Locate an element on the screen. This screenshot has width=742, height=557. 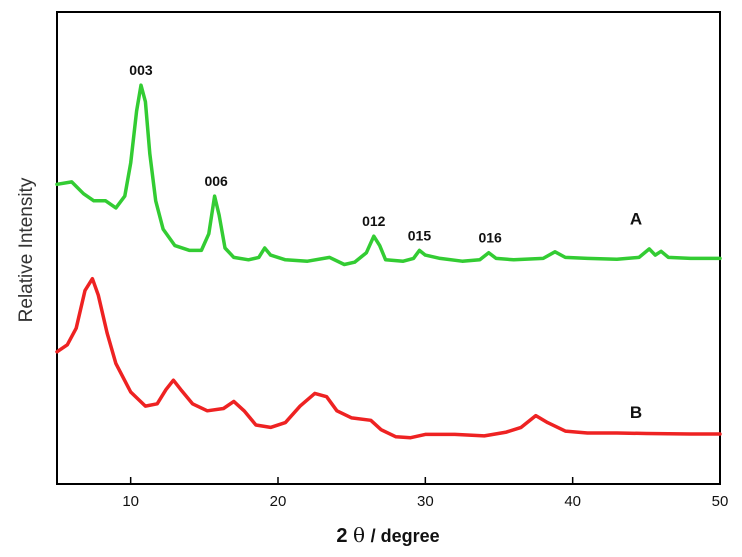
x-axis-ticks: 10 20 30 40 50 is located at coordinates (425, 493).